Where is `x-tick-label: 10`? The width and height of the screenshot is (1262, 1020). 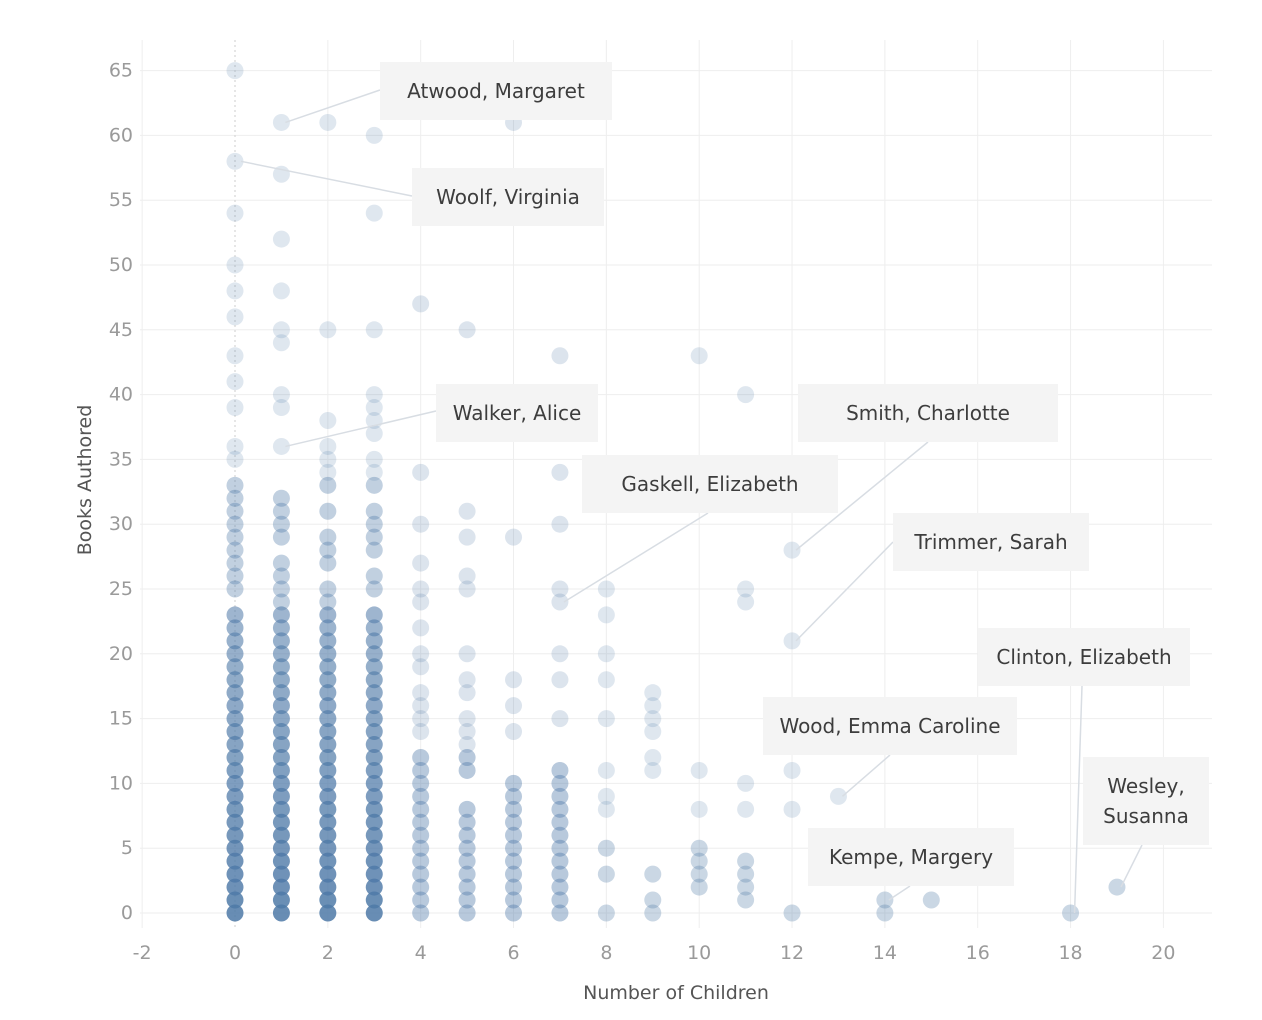 x-tick-label: 10 is located at coordinates (699, 953).